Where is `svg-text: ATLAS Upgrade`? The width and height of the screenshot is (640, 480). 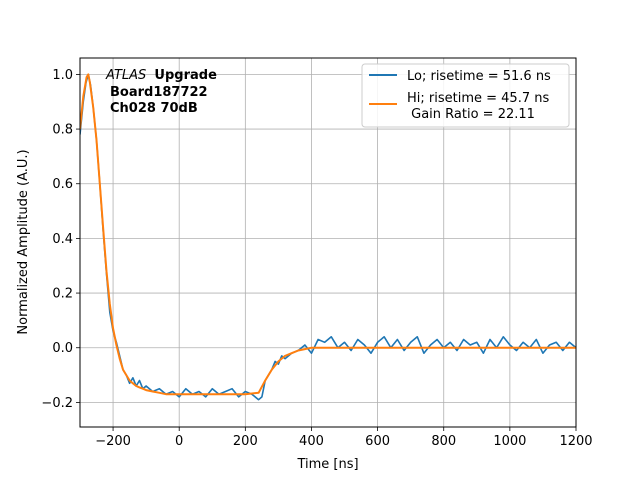
svg-text: ATLAS Upgrade is located at coordinates (161, 75).